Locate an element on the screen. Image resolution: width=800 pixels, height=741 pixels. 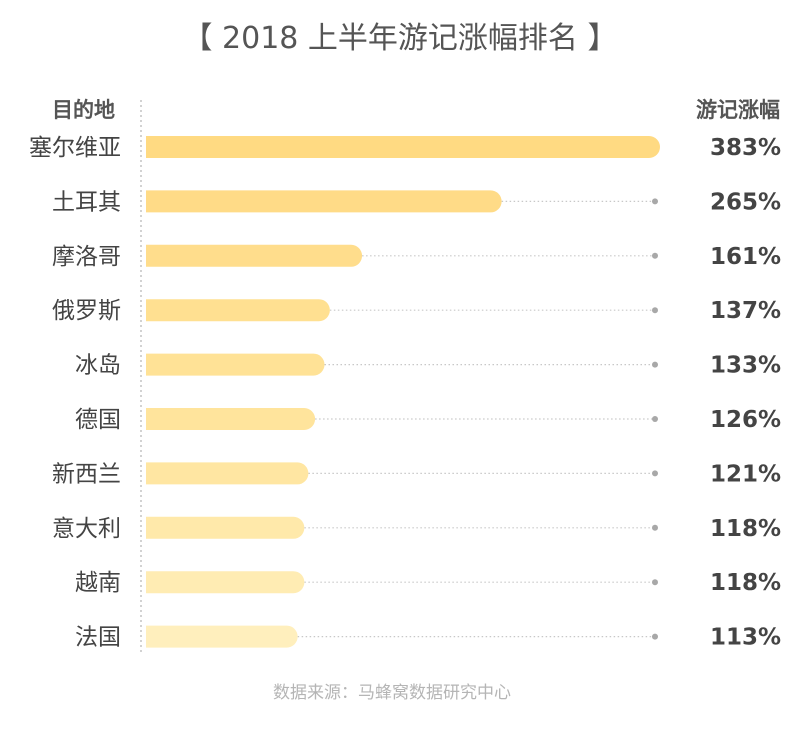
value-label: 161% is located at coordinates (745, 257).